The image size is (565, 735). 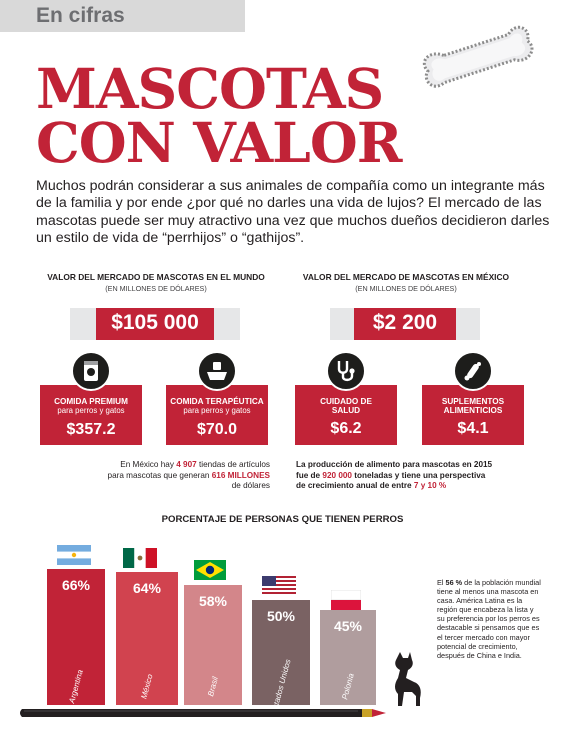 I want to click on note-text: toneladas y tiene una perspectiva, so click(x=419, y=475).